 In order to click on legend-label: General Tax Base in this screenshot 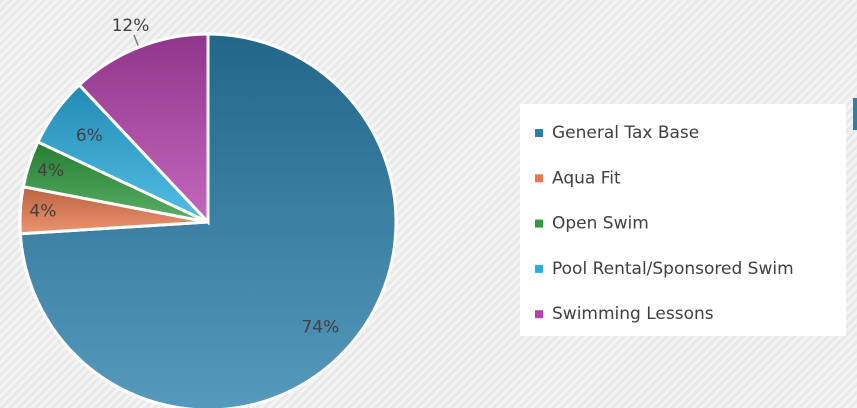, I will do `click(625, 133)`.